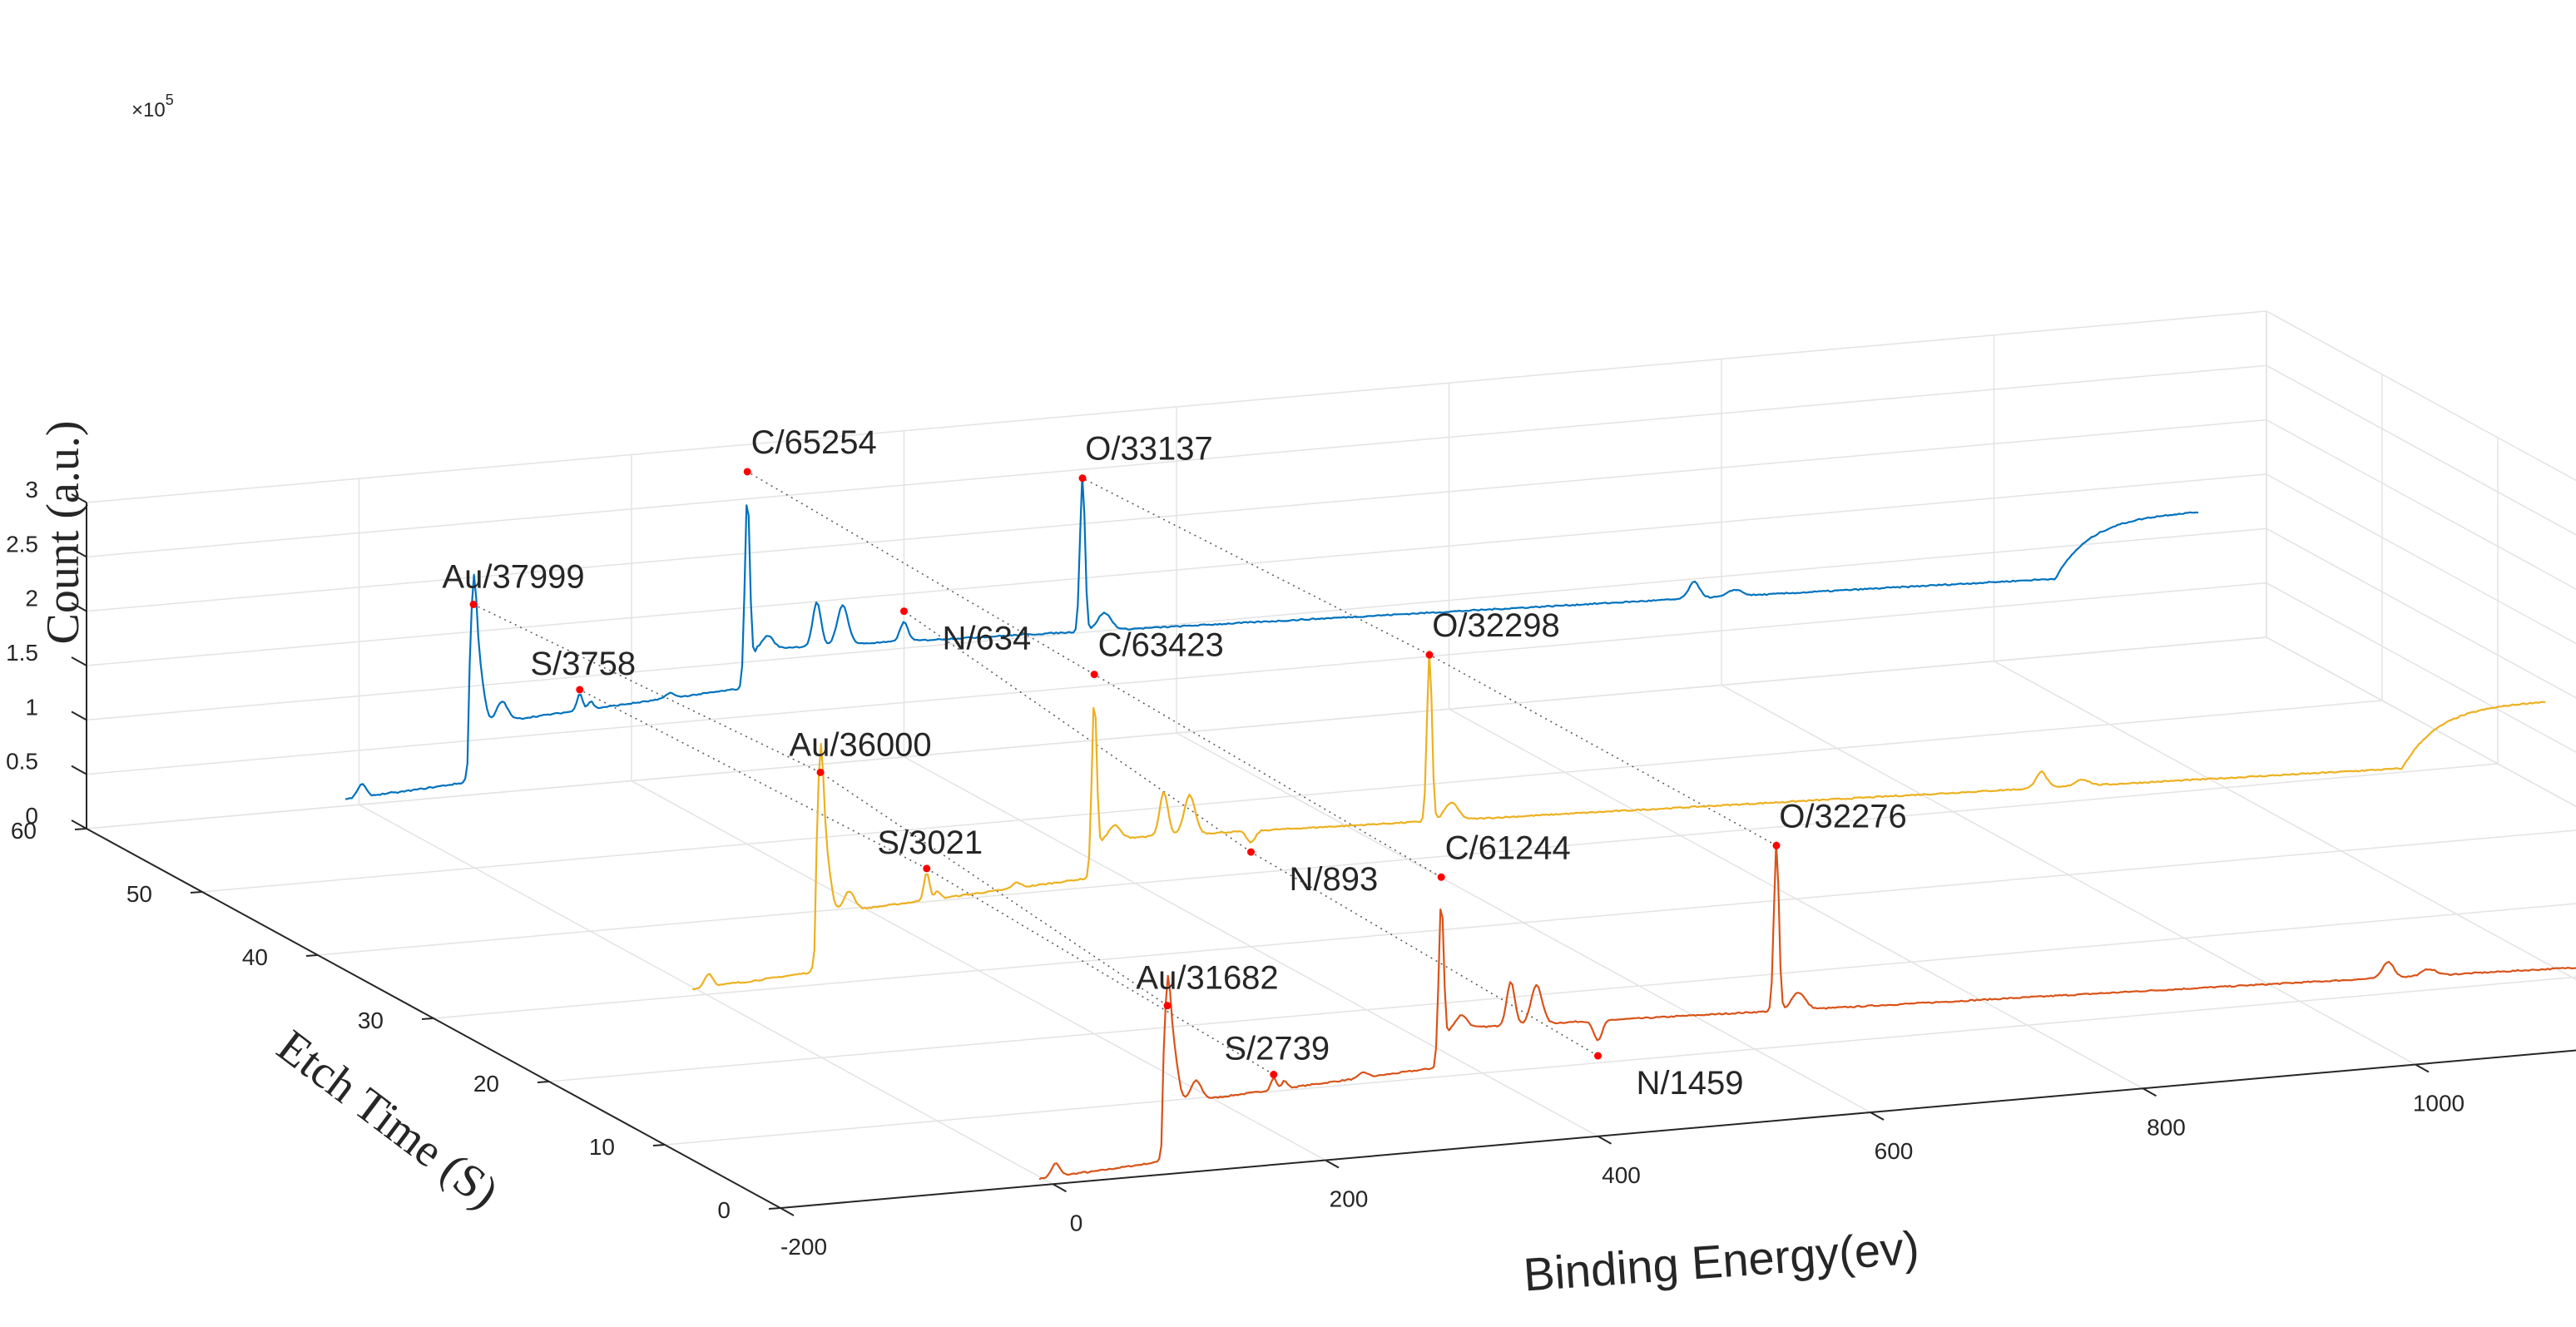 The width and height of the screenshot is (2576, 1327). What do you see at coordinates (1277, 1049) in the screenshot?
I see `peak-label: S/2739` at bounding box center [1277, 1049].